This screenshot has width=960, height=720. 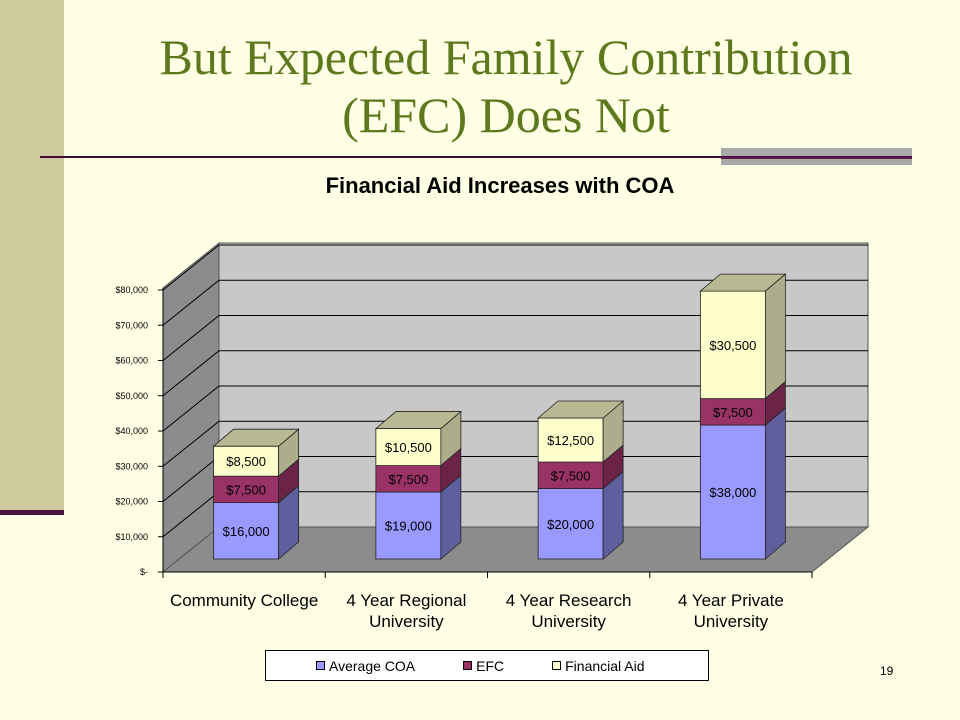 I want to click on x-category-label-line: 4 Year Regional, so click(x=406, y=600).